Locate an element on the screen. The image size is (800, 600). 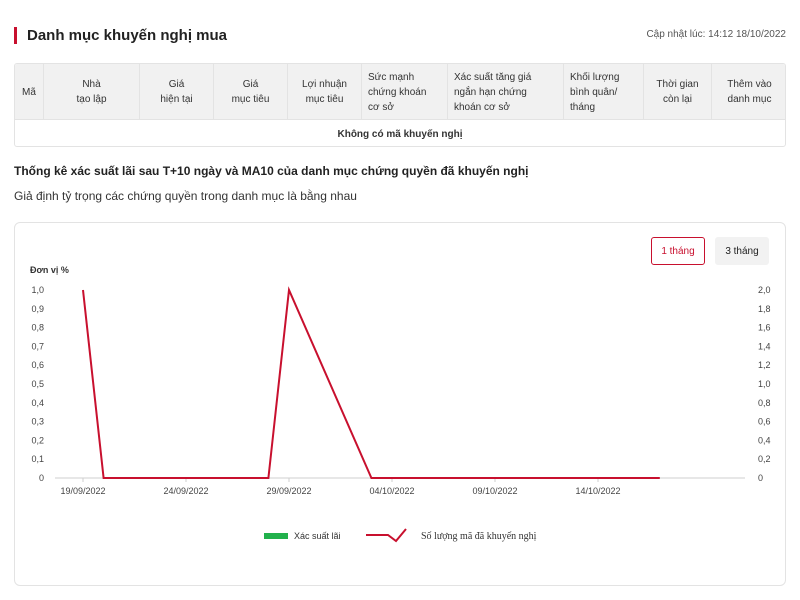
column-header: Giá hiện tại is located at coordinates (176, 92).